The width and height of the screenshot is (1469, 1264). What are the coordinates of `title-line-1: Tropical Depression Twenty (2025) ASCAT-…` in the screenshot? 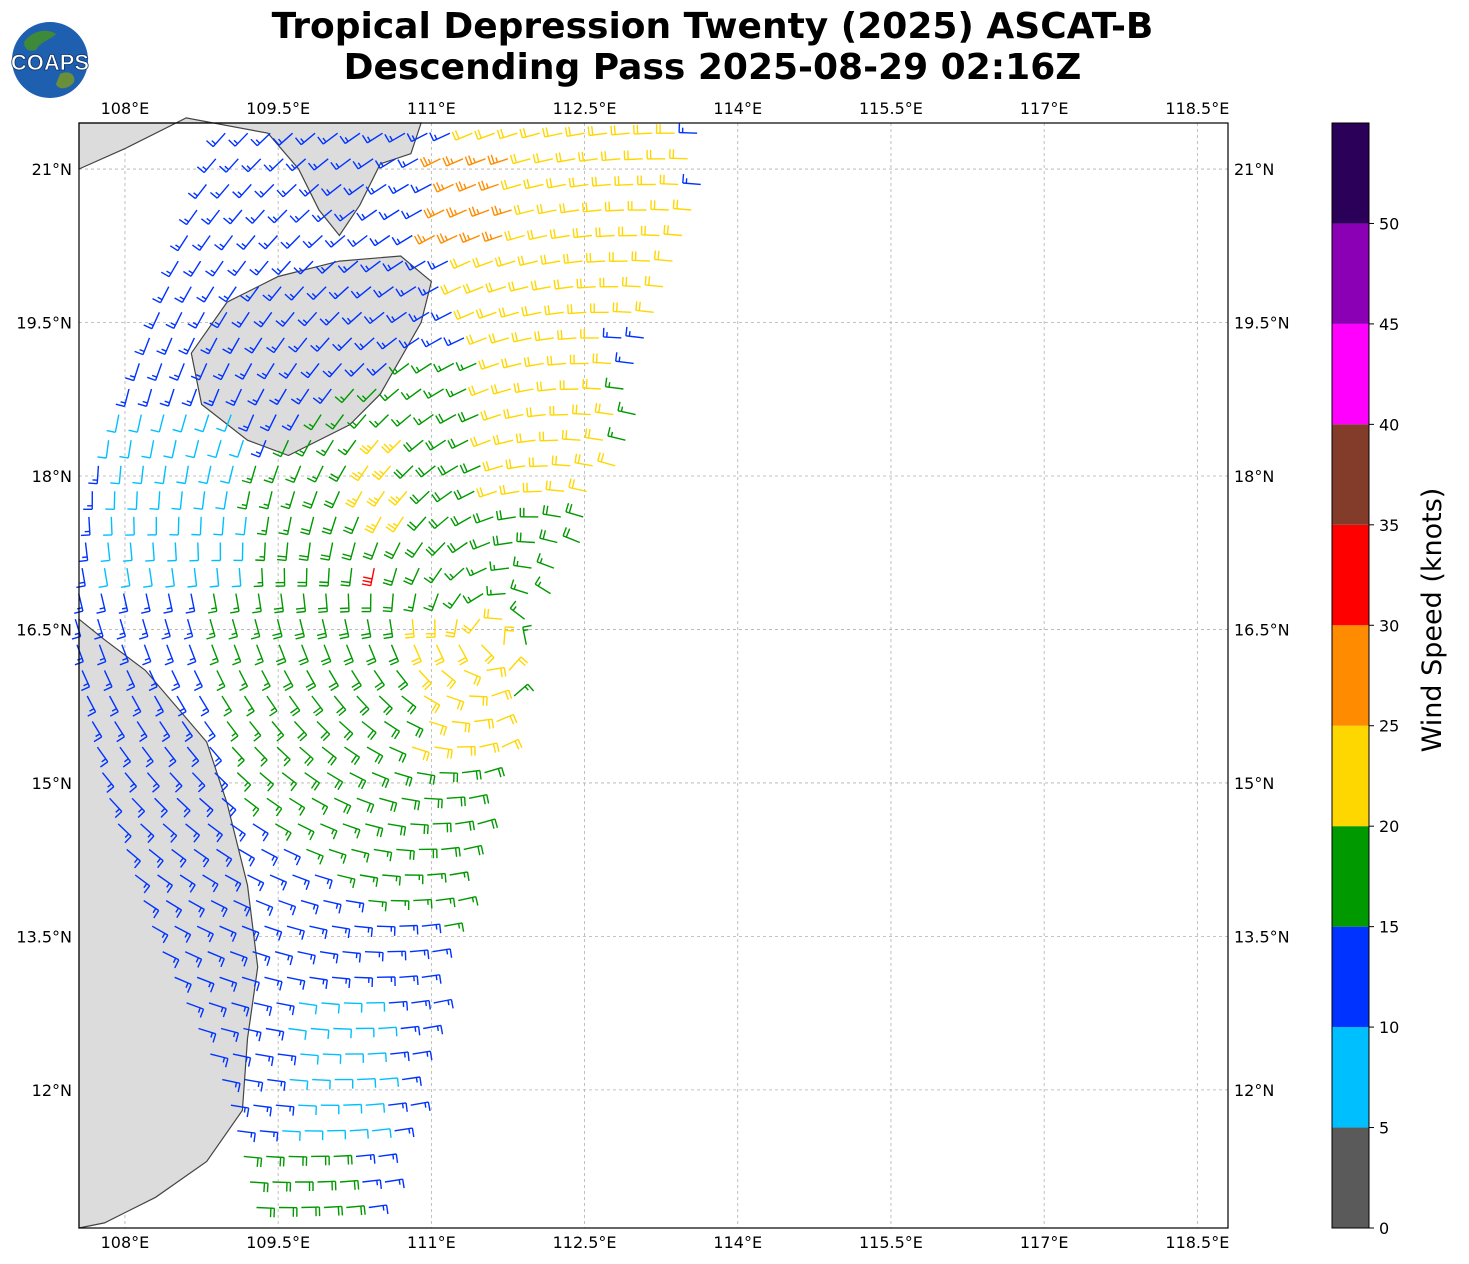 It's located at (712, 26).